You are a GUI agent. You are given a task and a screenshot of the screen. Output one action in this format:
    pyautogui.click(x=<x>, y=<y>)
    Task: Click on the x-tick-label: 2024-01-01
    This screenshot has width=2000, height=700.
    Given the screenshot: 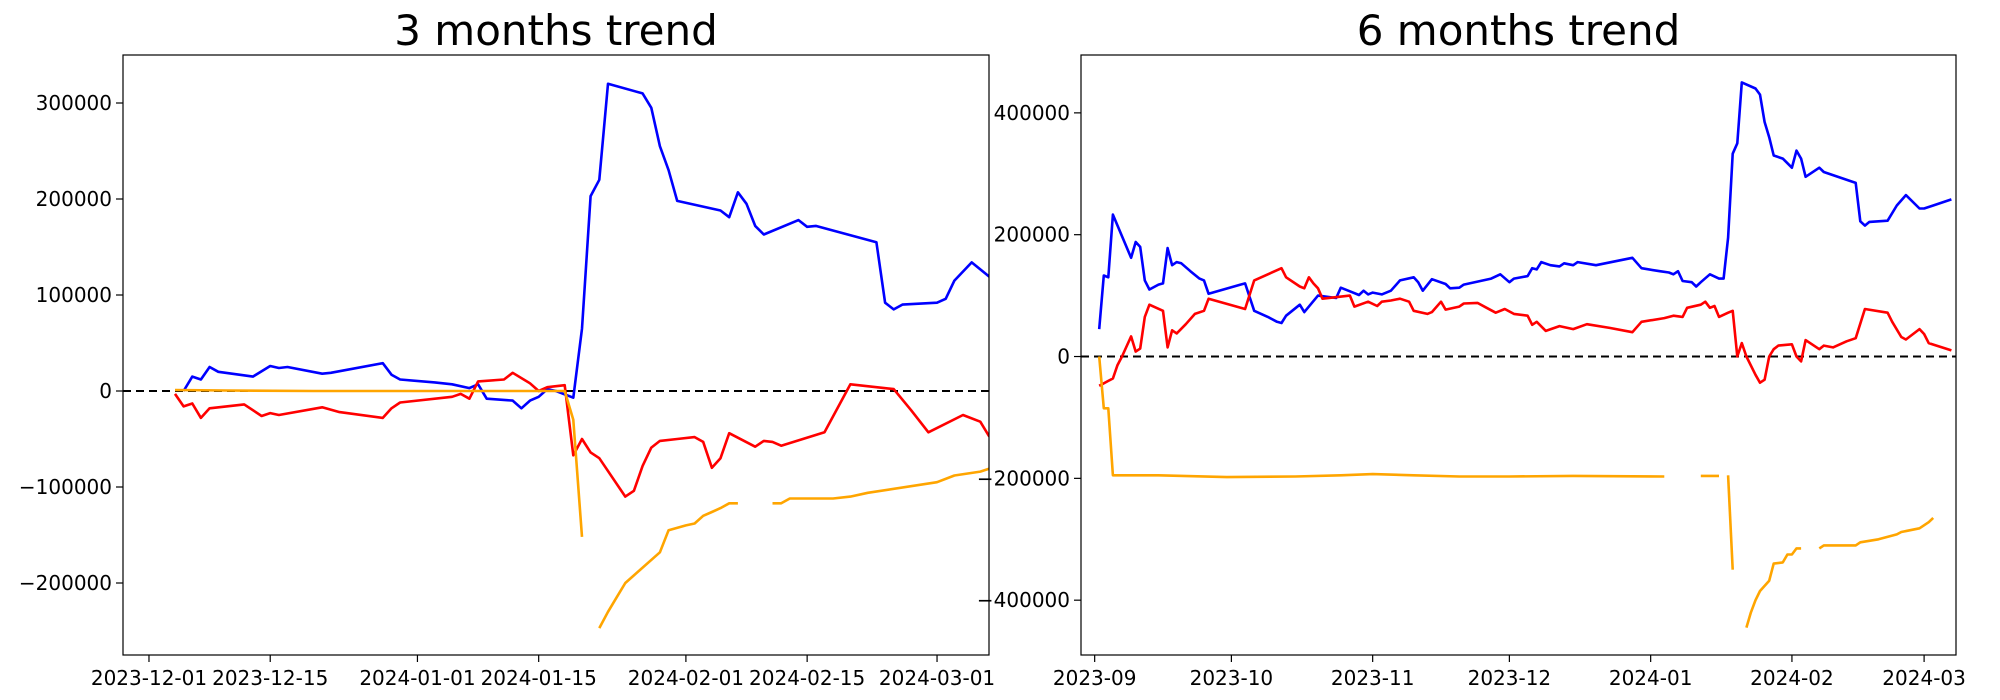 What is the action you would take?
    pyautogui.click(x=417, y=678)
    